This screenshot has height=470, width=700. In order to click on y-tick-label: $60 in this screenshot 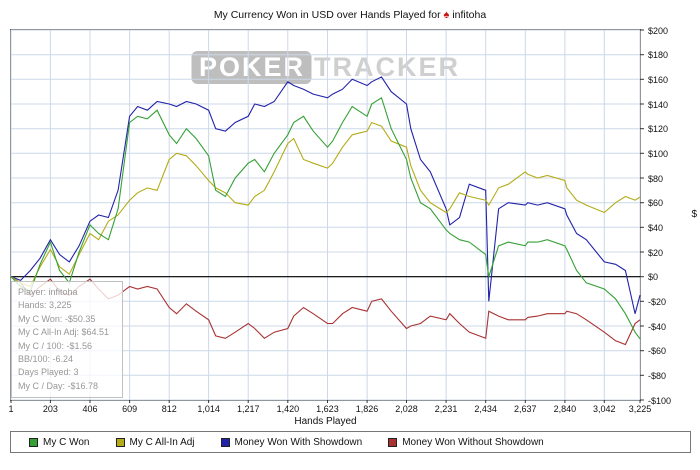, I will do `click(656, 203)`.